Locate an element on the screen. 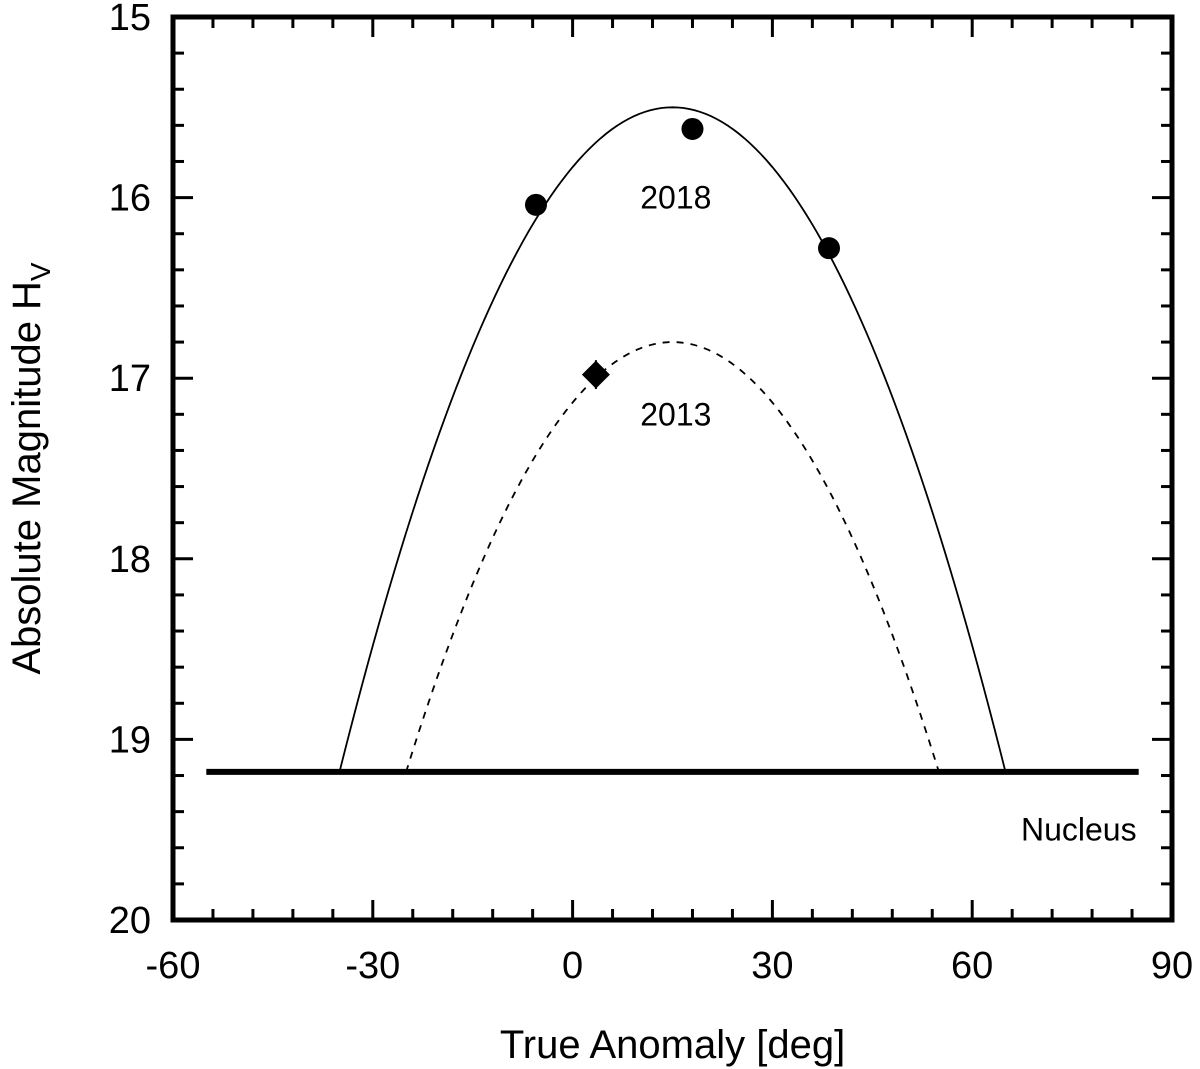 Image resolution: width=1200 pixels, height=1069 pixels. y-axis-title: Absolute Magnitude HV is located at coordinates (30, 468).